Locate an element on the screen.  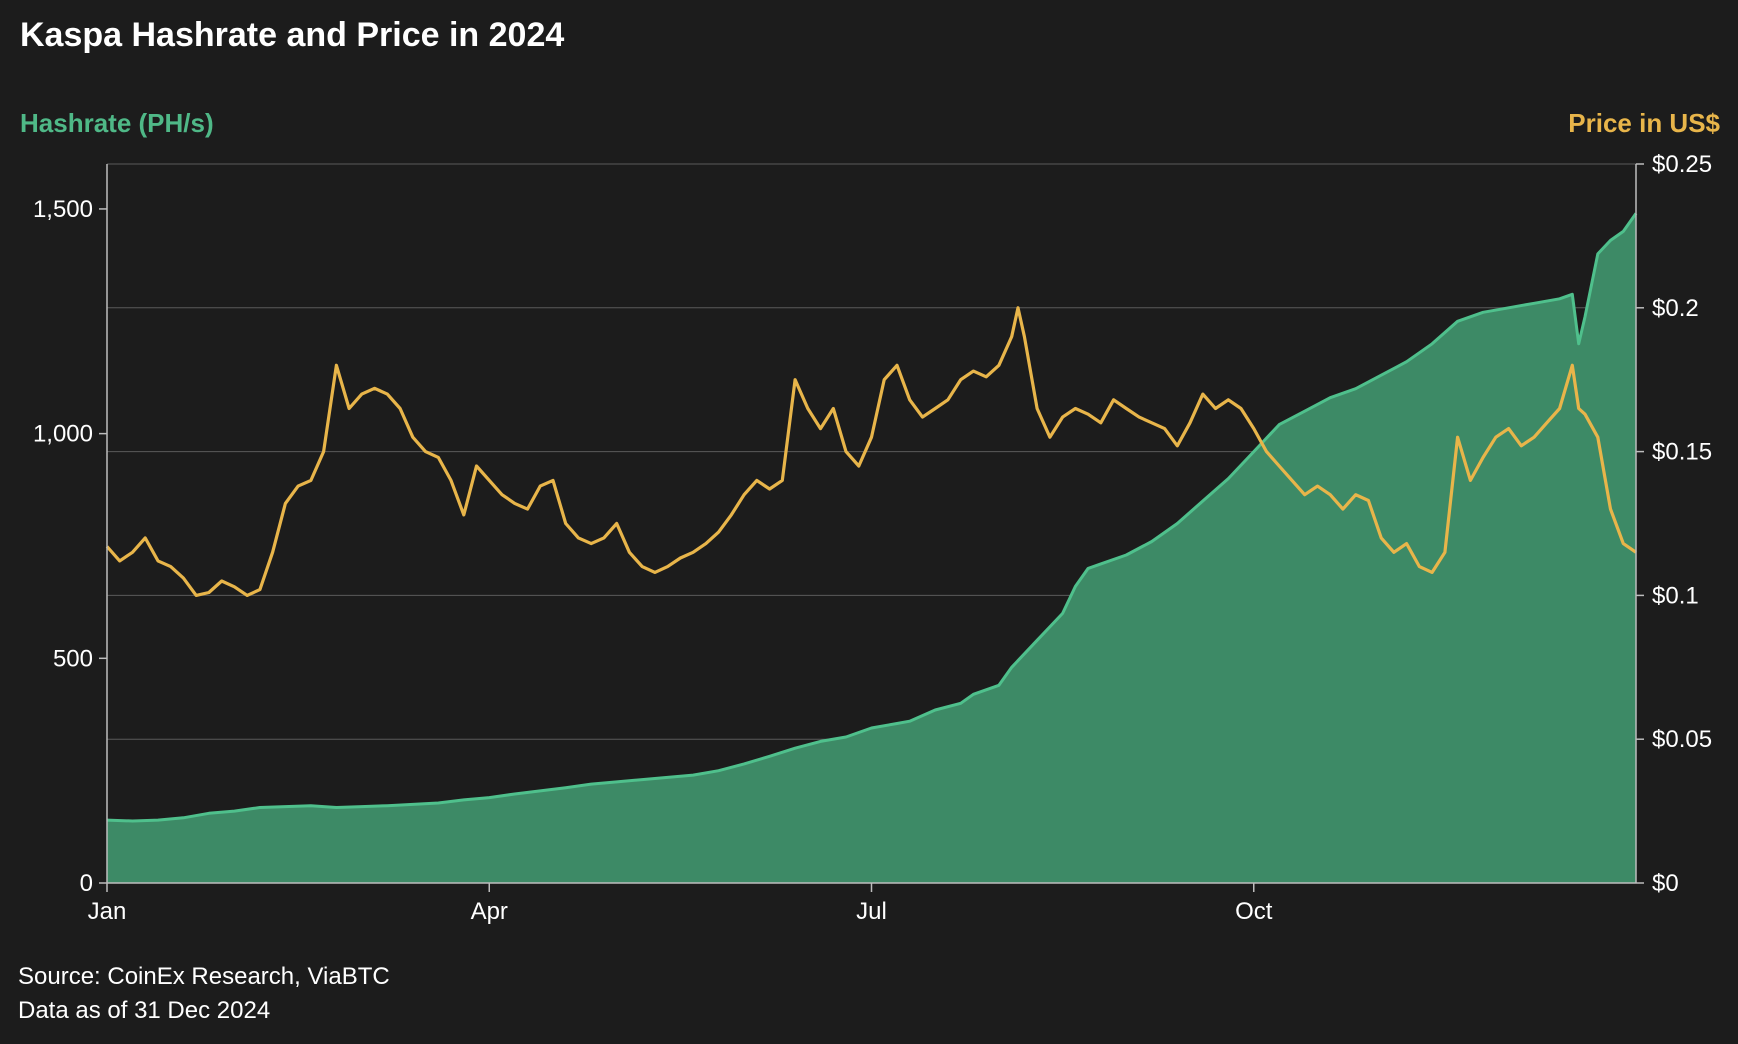
left-axis-label: Hashrate (PH/s) is located at coordinates (117, 123).